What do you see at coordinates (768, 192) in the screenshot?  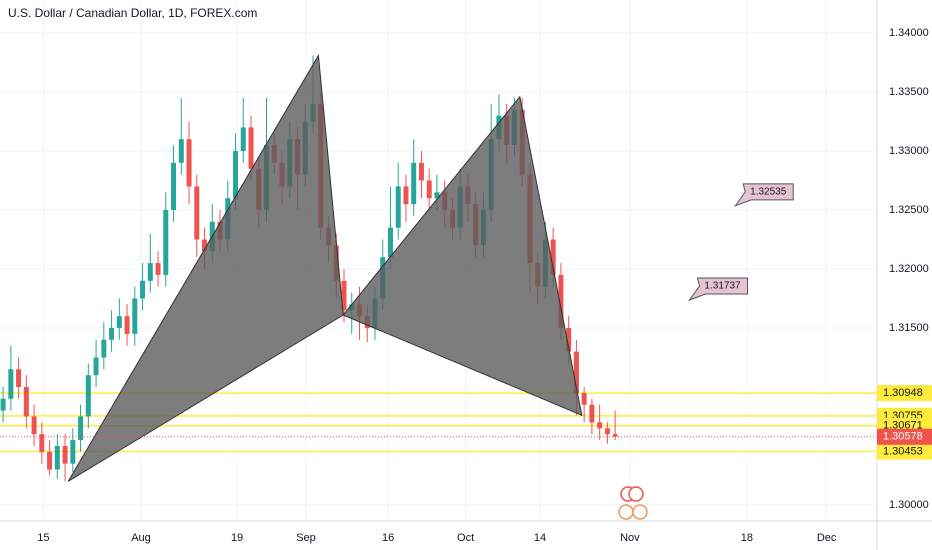 I see `note-label: 1.32535` at bounding box center [768, 192].